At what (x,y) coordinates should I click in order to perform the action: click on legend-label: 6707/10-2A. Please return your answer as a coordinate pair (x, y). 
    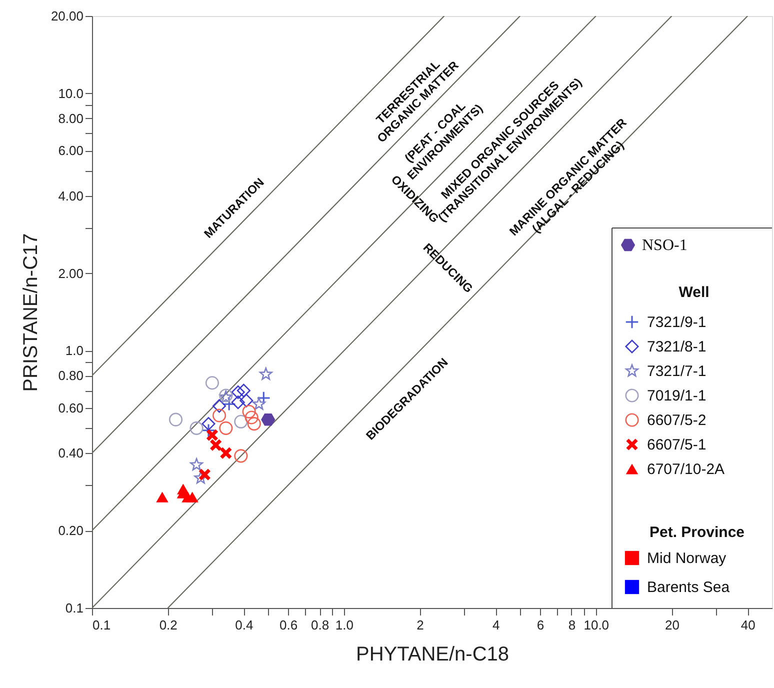
    Looking at the image, I should click on (686, 469).